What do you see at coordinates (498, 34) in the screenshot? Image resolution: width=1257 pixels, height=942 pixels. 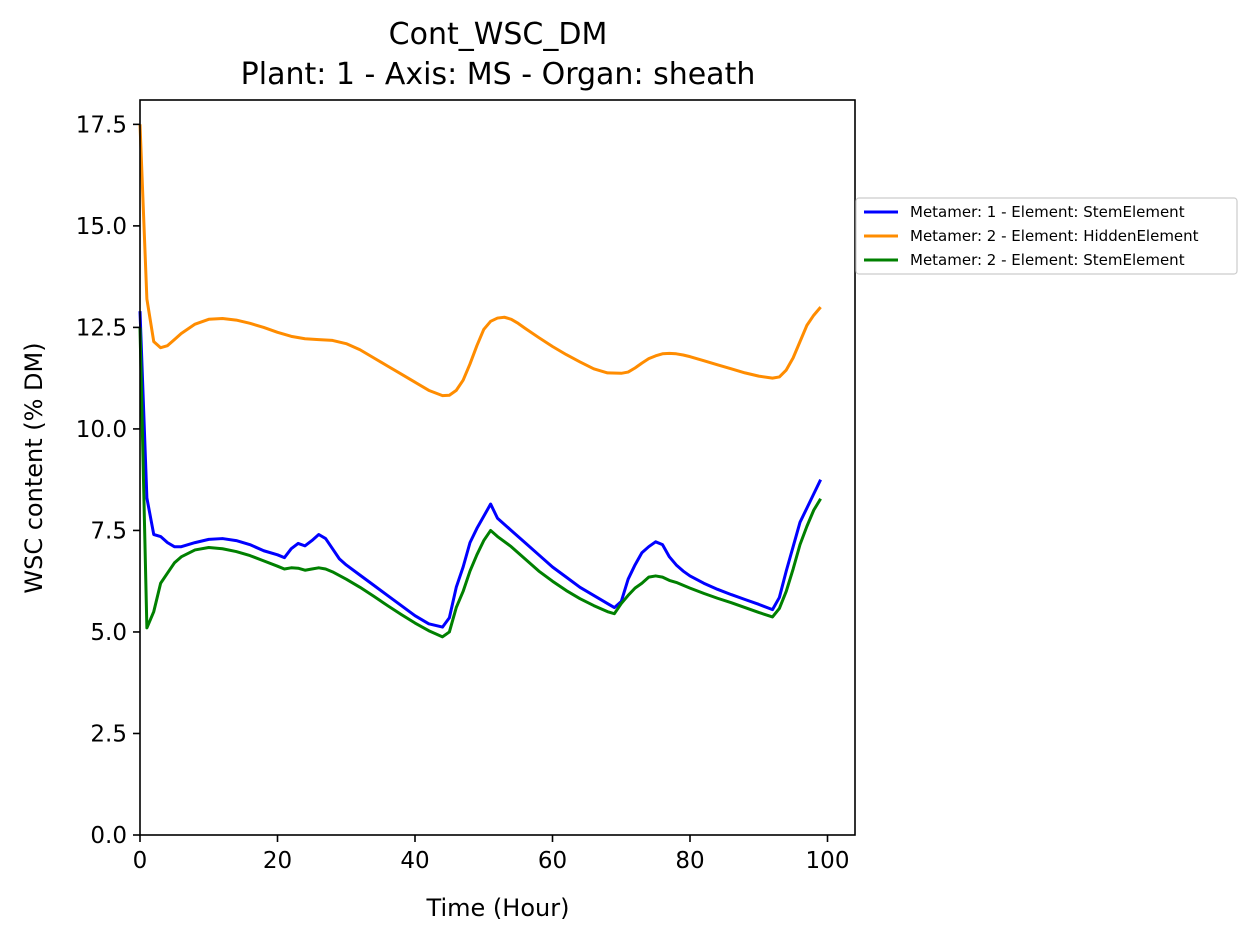 I see `chart-title: Cont_WSC_DM` at bounding box center [498, 34].